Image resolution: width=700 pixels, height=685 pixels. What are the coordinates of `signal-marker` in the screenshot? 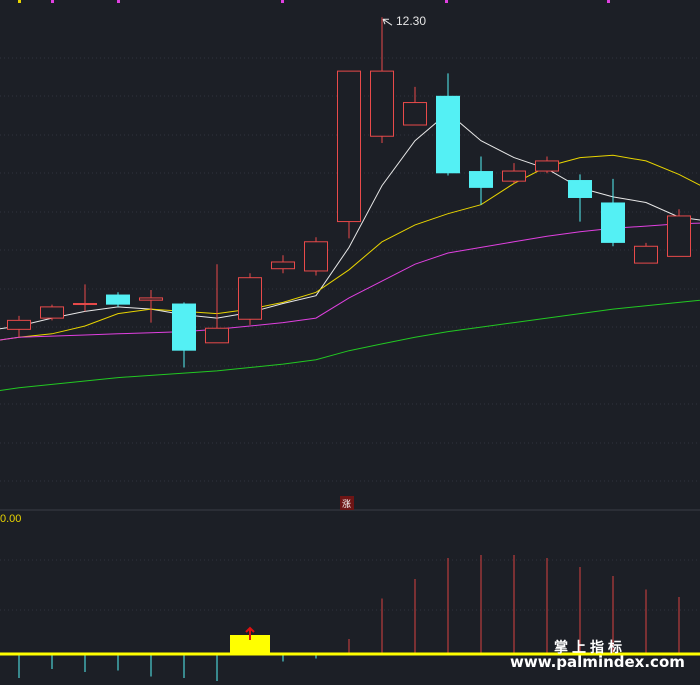 It's located at (250, 640).